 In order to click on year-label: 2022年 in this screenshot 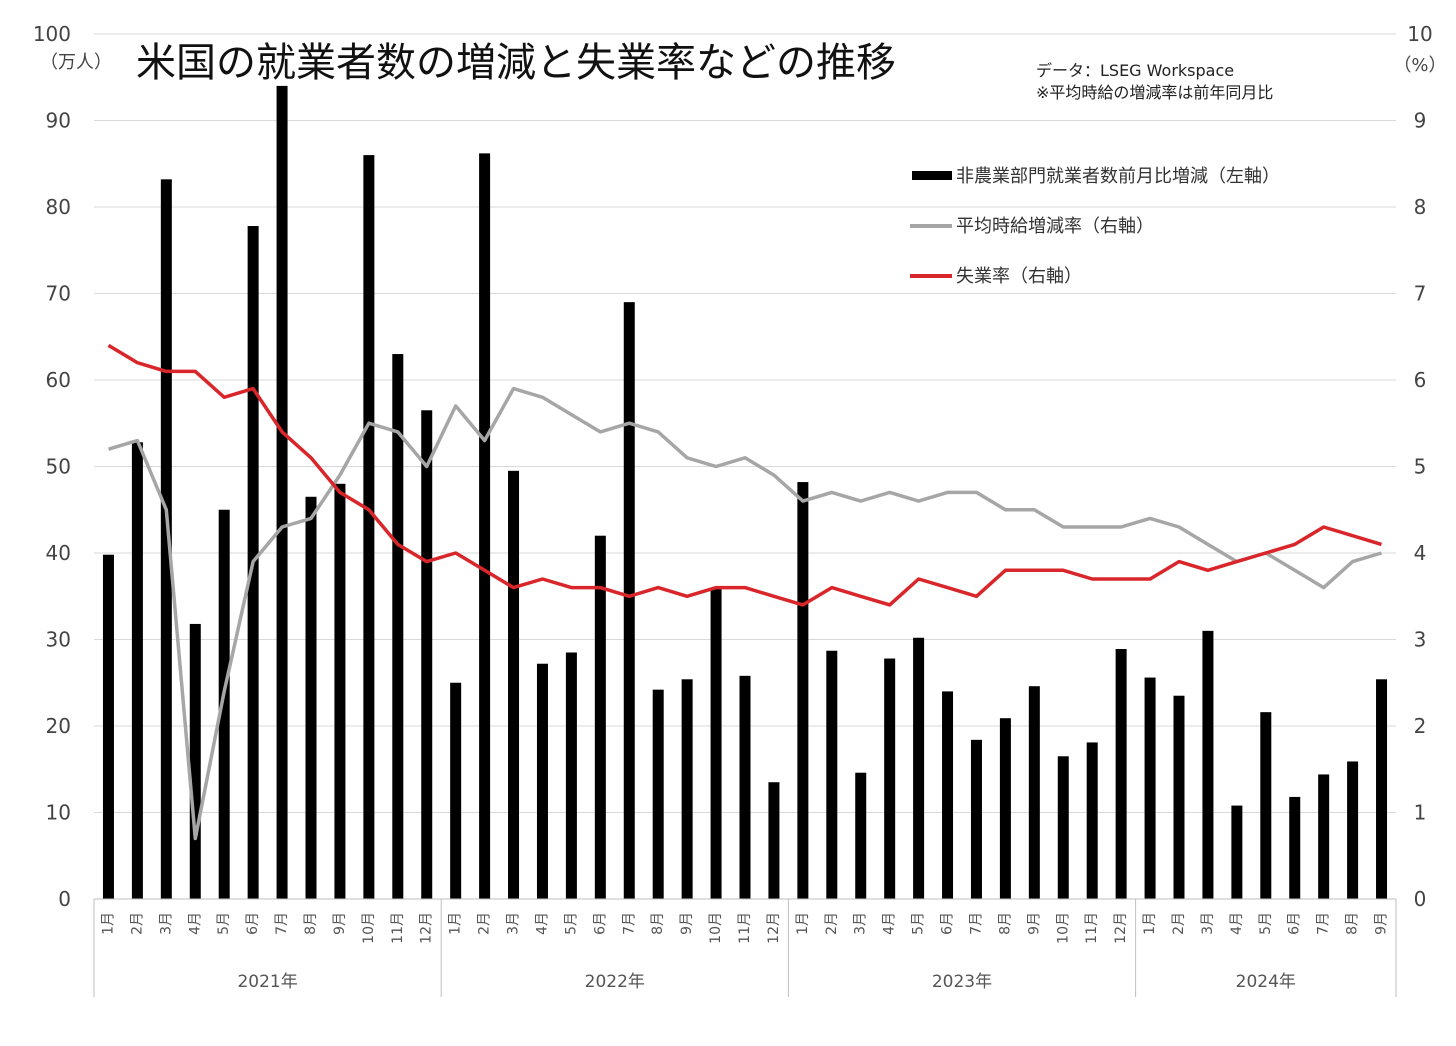, I will do `click(615, 982)`.